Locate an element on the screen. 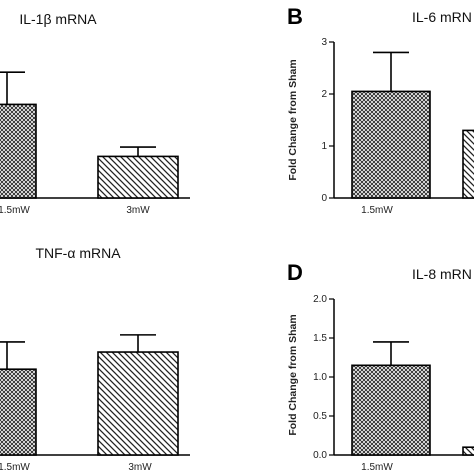 This screenshot has width=474, height=474. panel-d-ylabel: Fold Change from Sham is located at coordinates (293, 374).